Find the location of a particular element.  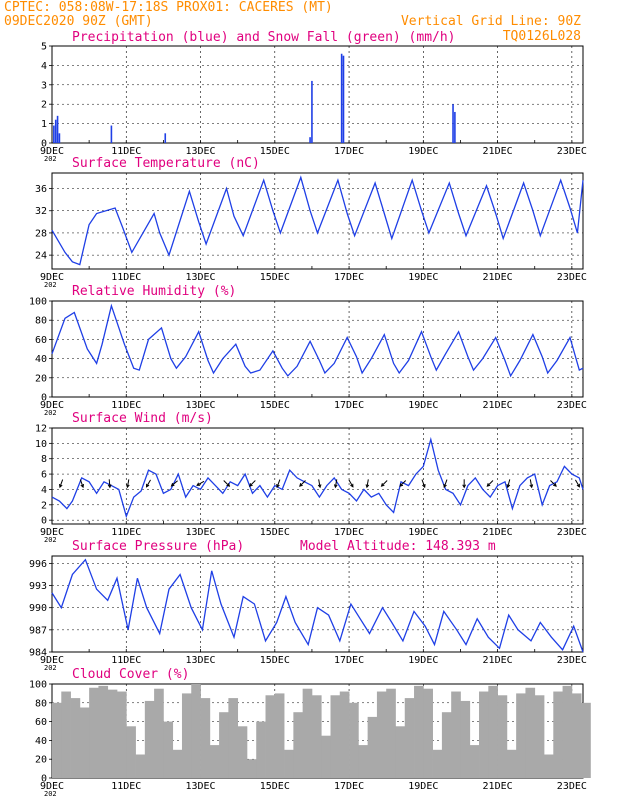

y-tick-label: 3 is located at coordinates (44, 85).